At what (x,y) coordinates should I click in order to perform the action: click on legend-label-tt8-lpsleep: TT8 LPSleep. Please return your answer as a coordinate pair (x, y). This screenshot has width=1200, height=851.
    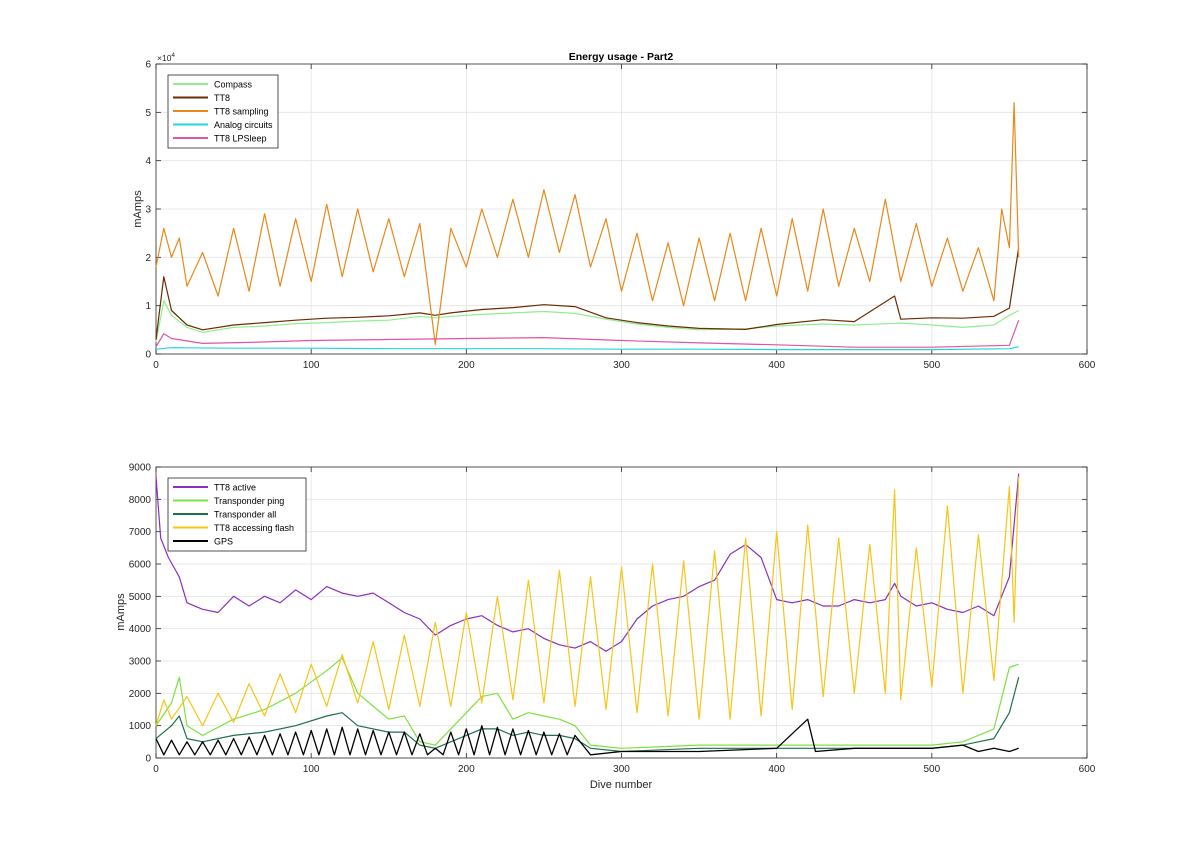
    Looking at the image, I should click on (240, 139).